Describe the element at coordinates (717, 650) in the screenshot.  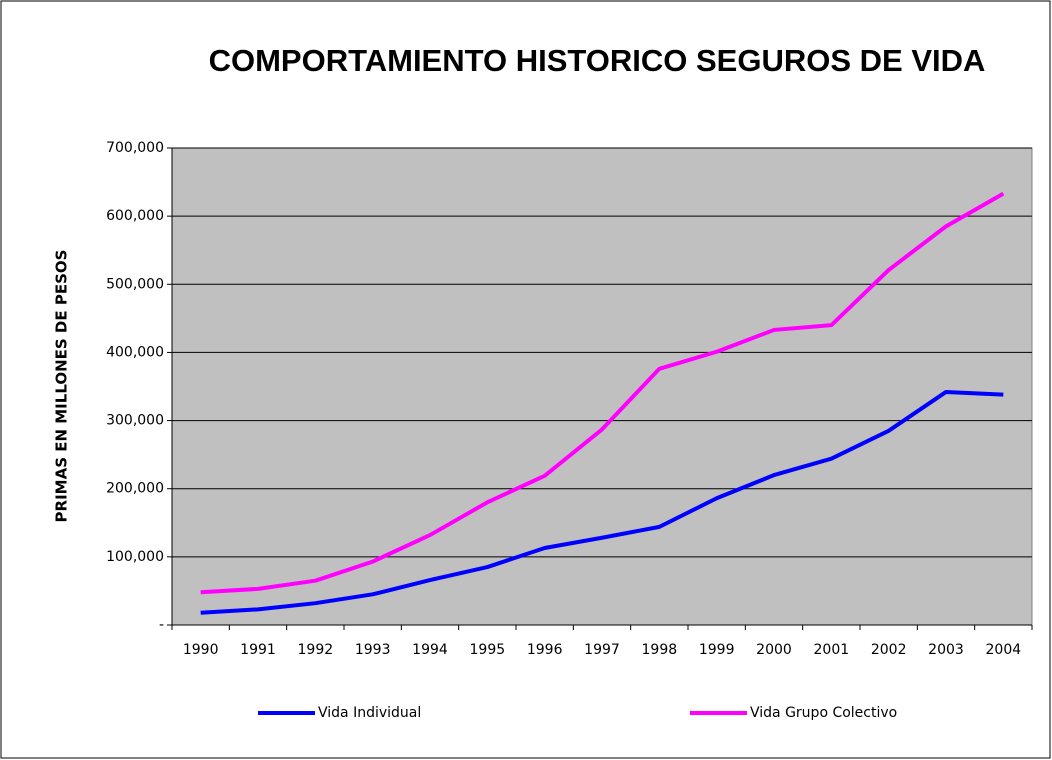
I see `x-tick-label: 1999` at that location.